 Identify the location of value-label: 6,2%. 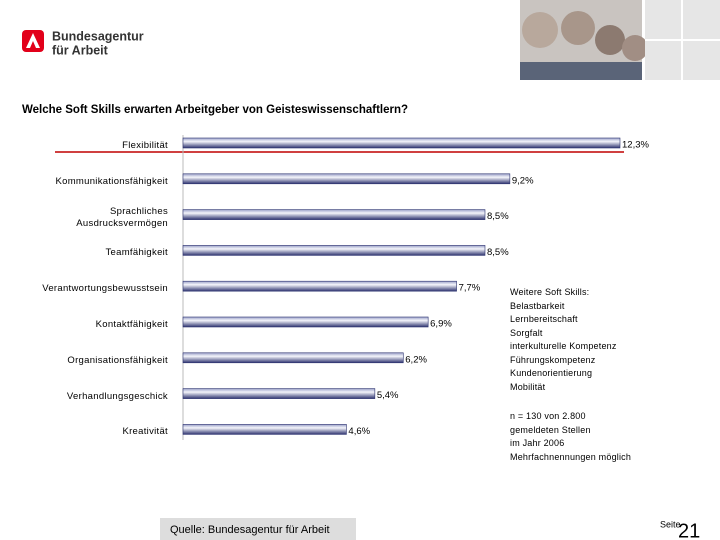
(416, 359).